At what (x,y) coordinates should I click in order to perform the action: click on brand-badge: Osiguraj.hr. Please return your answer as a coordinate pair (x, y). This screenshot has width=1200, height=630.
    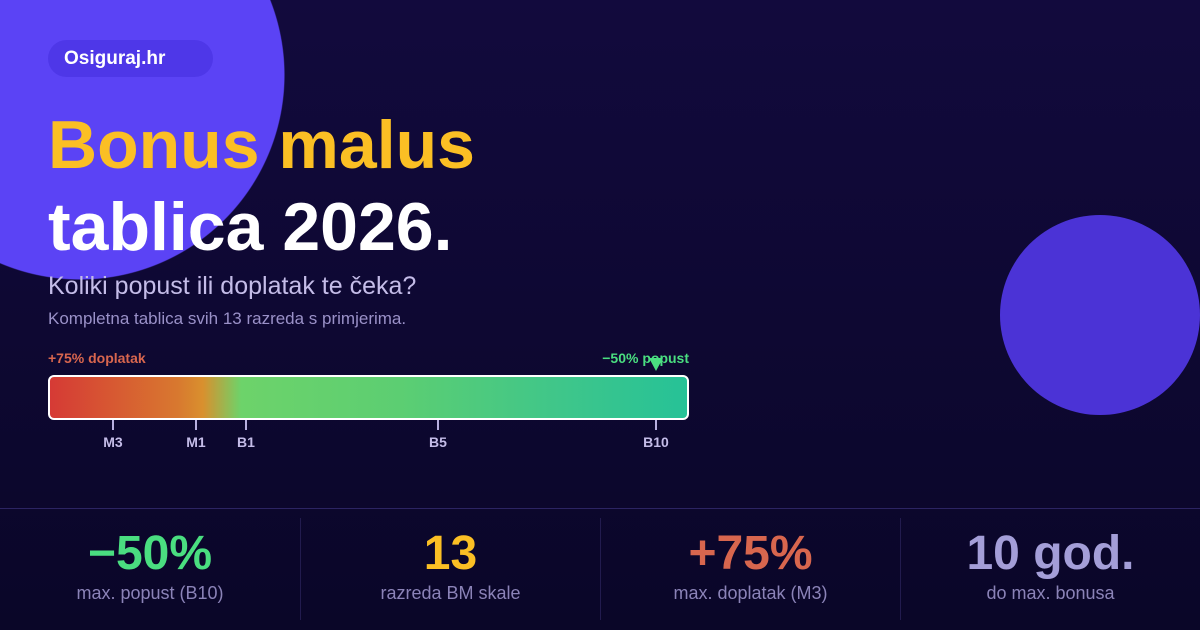
    Looking at the image, I should click on (130, 58).